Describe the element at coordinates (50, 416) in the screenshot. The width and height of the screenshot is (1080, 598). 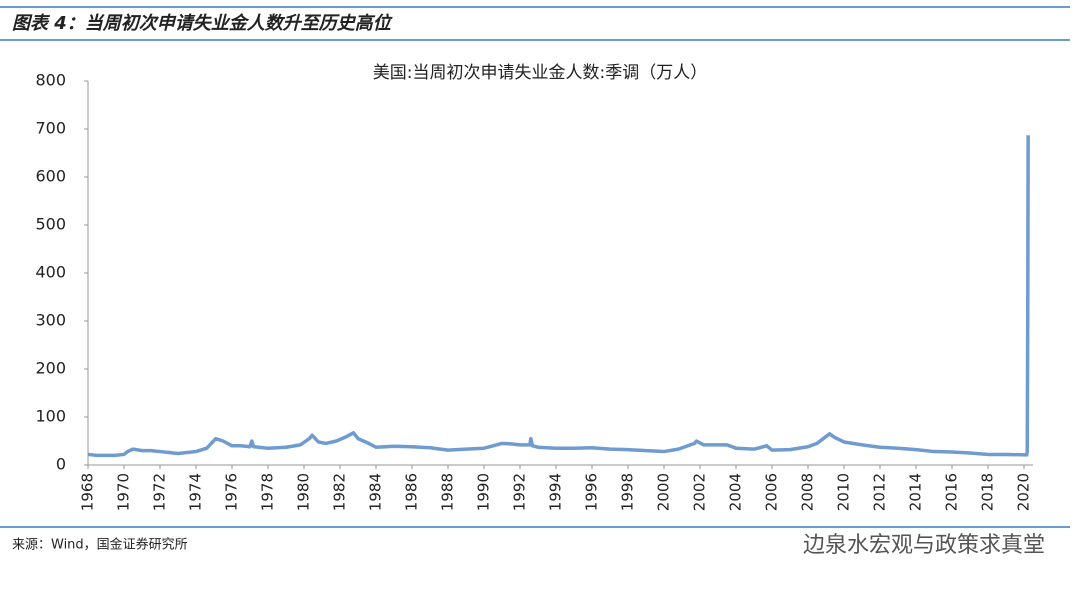
I see `y-tick-label: 100` at that location.